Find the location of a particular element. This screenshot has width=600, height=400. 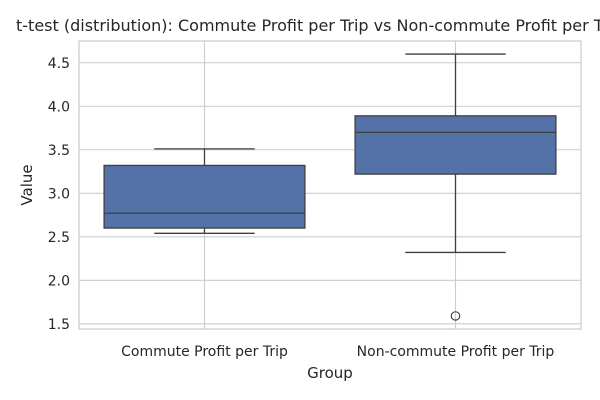

y-tick-labels: 1.5 2.0 2.5 3.0 3.5 4.0 4.5 is located at coordinates (59, 194).